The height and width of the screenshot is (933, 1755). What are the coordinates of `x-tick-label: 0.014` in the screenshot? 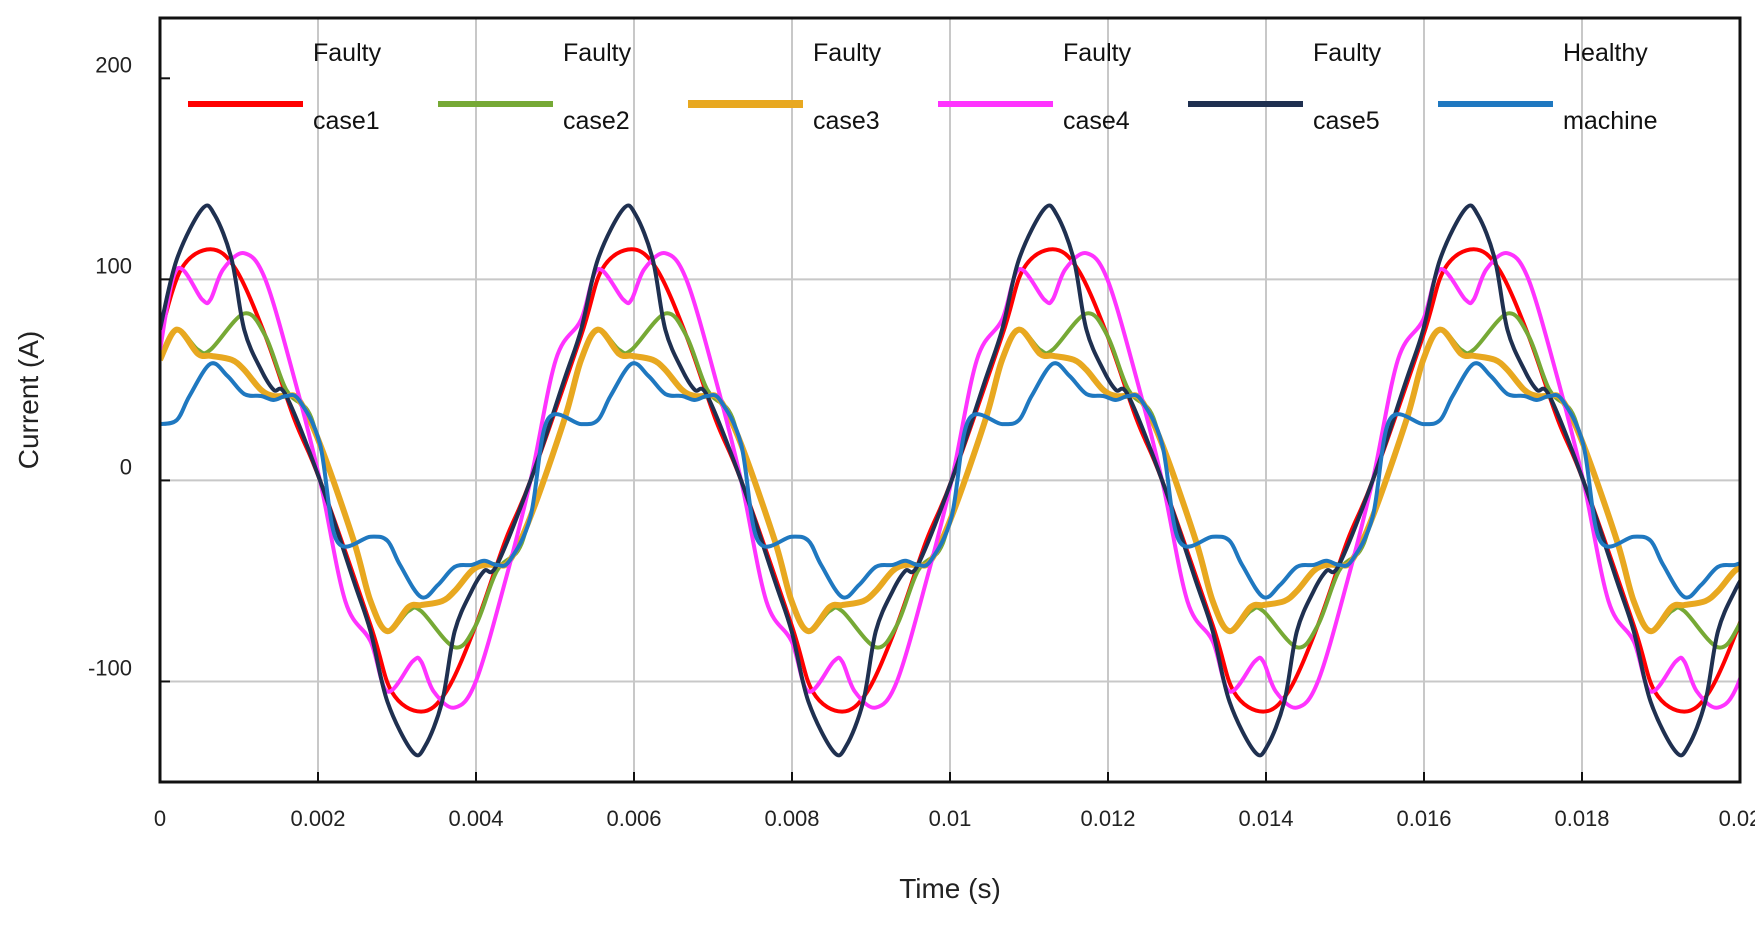 It's located at (1265, 818).